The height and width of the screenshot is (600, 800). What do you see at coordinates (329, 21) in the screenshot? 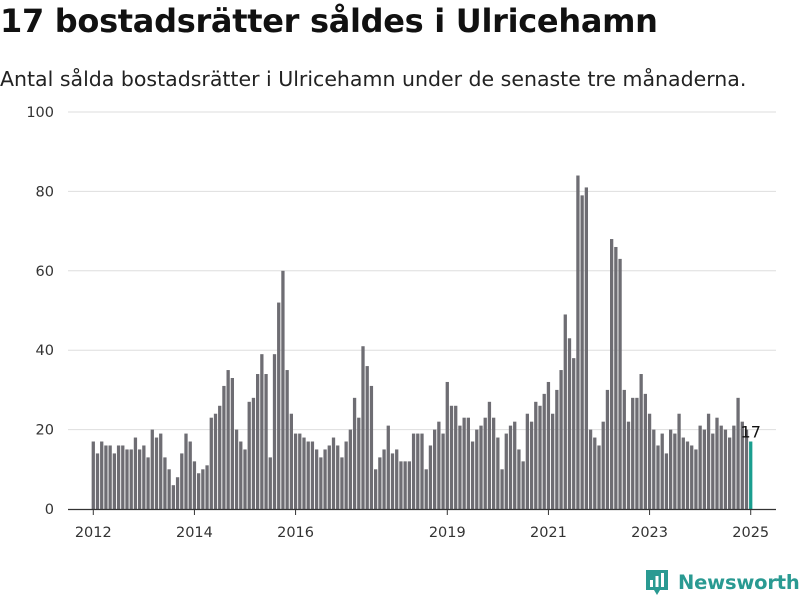
I see `chart-title: 17 bostadsrätter såldes i Ulricehamn` at bounding box center [329, 21].